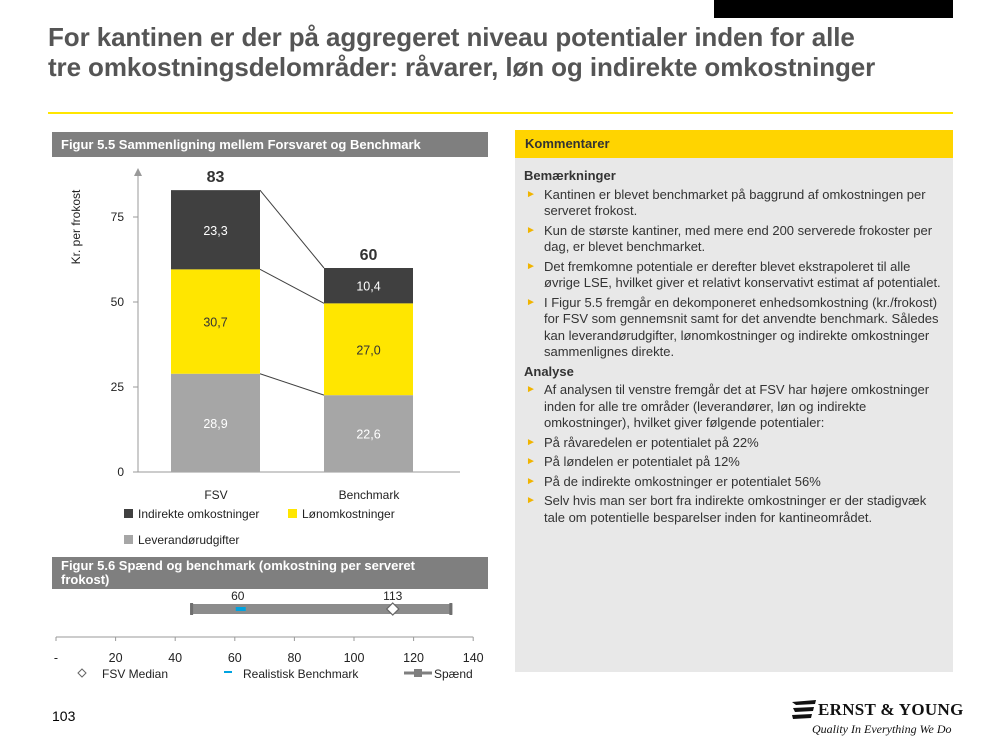 The image size is (1000, 750). Describe the element at coordinates (567, 143) in the screenshot. I see `comments-header-label: Kommentarer` at that location.